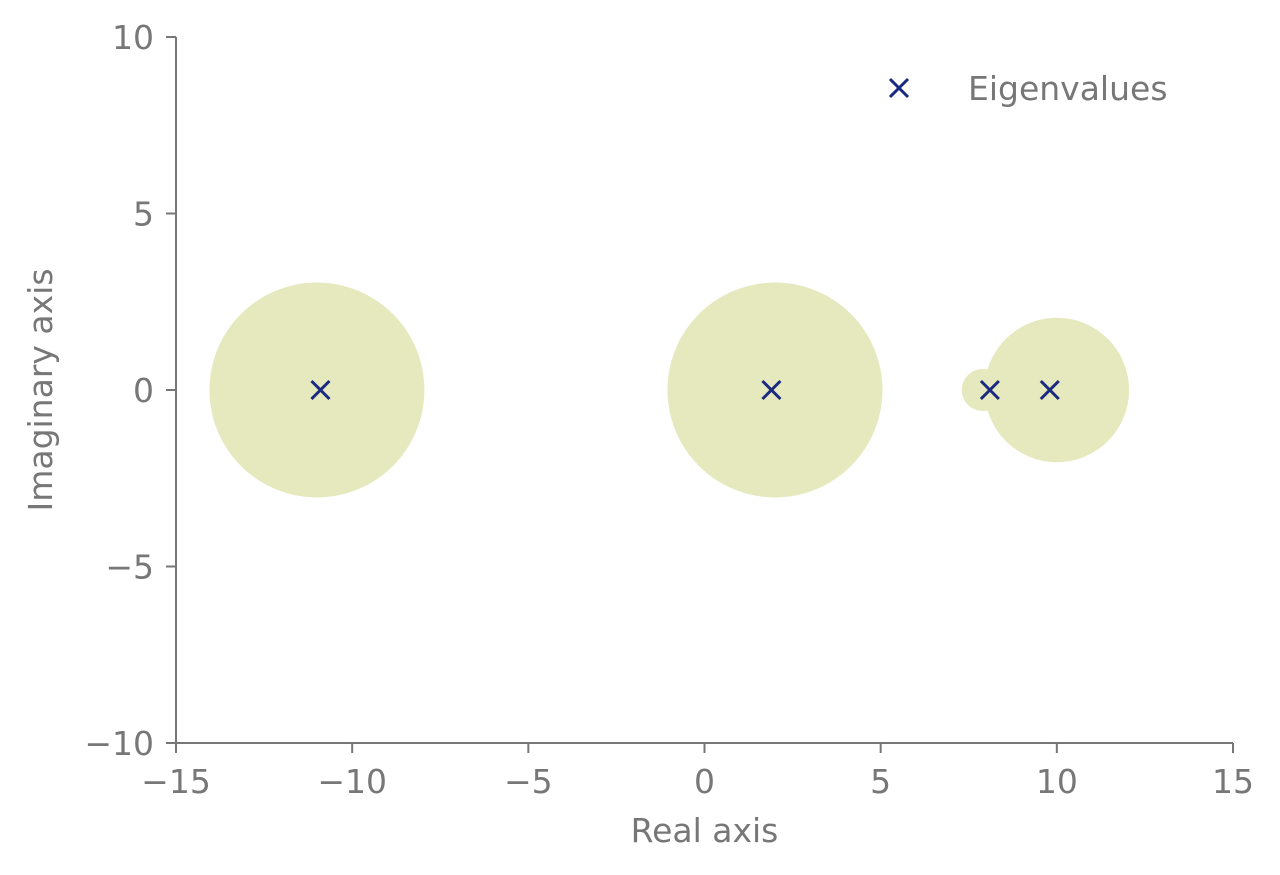 The height and width of the screenshot is (875, 1280). Describe the element at coordinates (352, 781) in the screenshot. I see `x-tick-label: −10` at that location.